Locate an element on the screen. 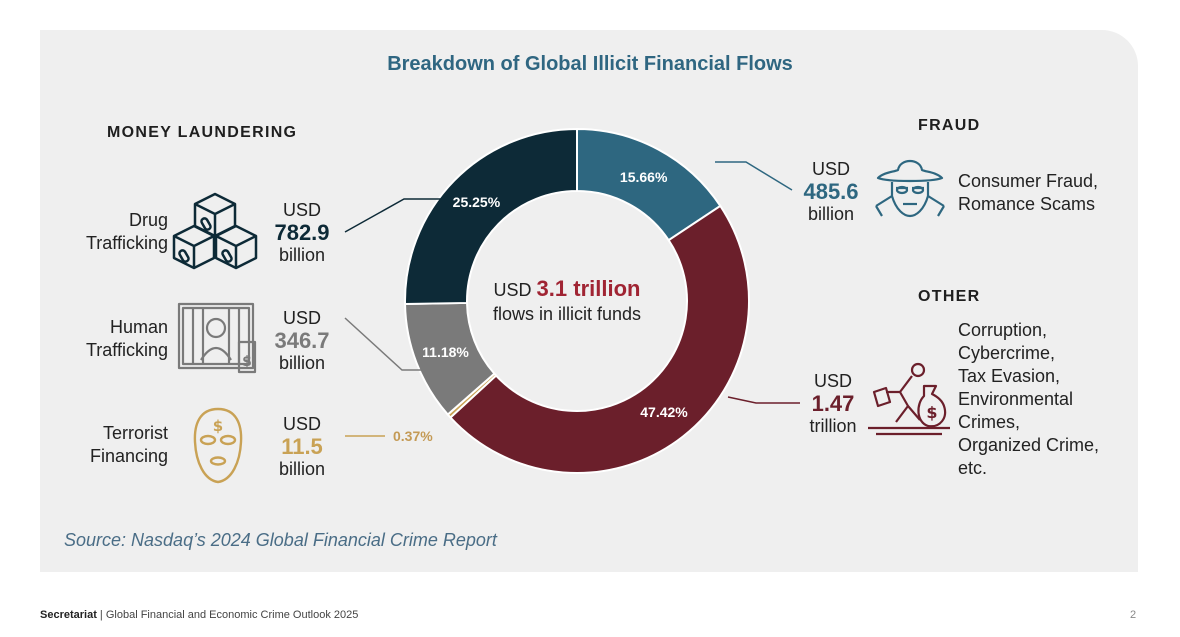 The width and height of the screenshot is (1180, 637). terror-percent-label: 0.37% is located at coordinates (413, 436).